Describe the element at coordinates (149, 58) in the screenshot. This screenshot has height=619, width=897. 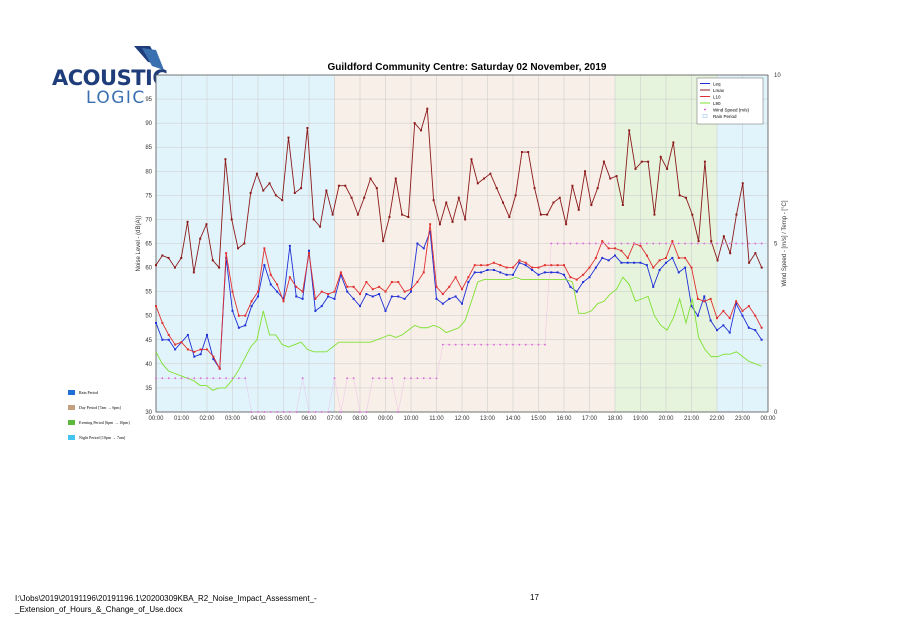
I see `logo-mark-icon` at that location.